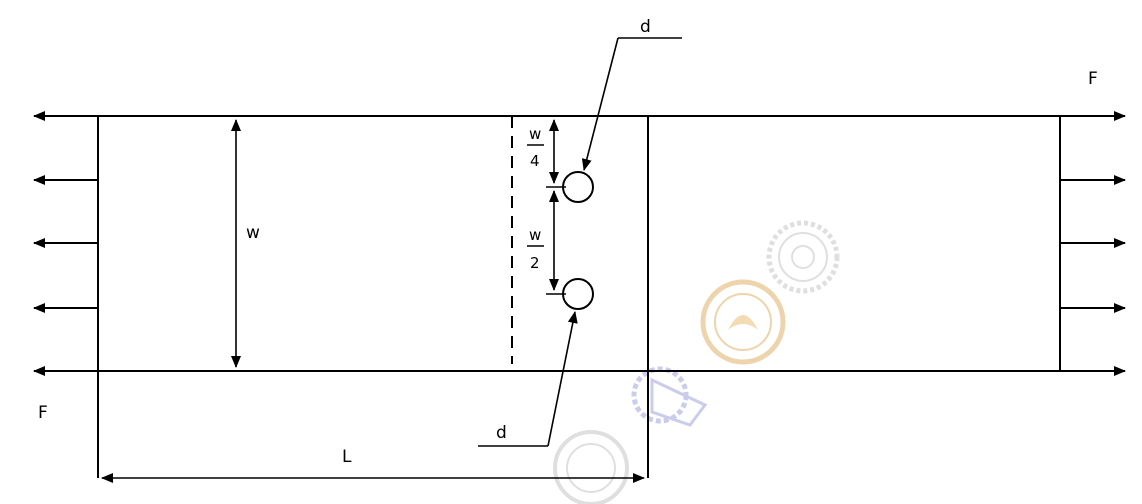 The width and height of the screenshot is (1142, 504). I want to click on bottom-leader-arrow, so click(562, 379).